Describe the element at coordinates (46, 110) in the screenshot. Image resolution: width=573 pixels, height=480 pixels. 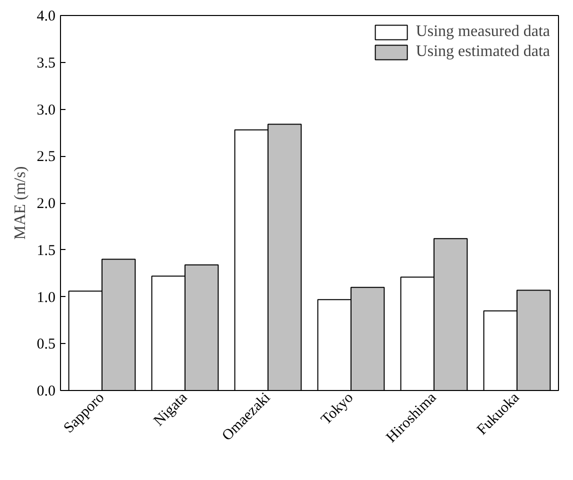
I see `y-tick-label: 3.0` at that location.